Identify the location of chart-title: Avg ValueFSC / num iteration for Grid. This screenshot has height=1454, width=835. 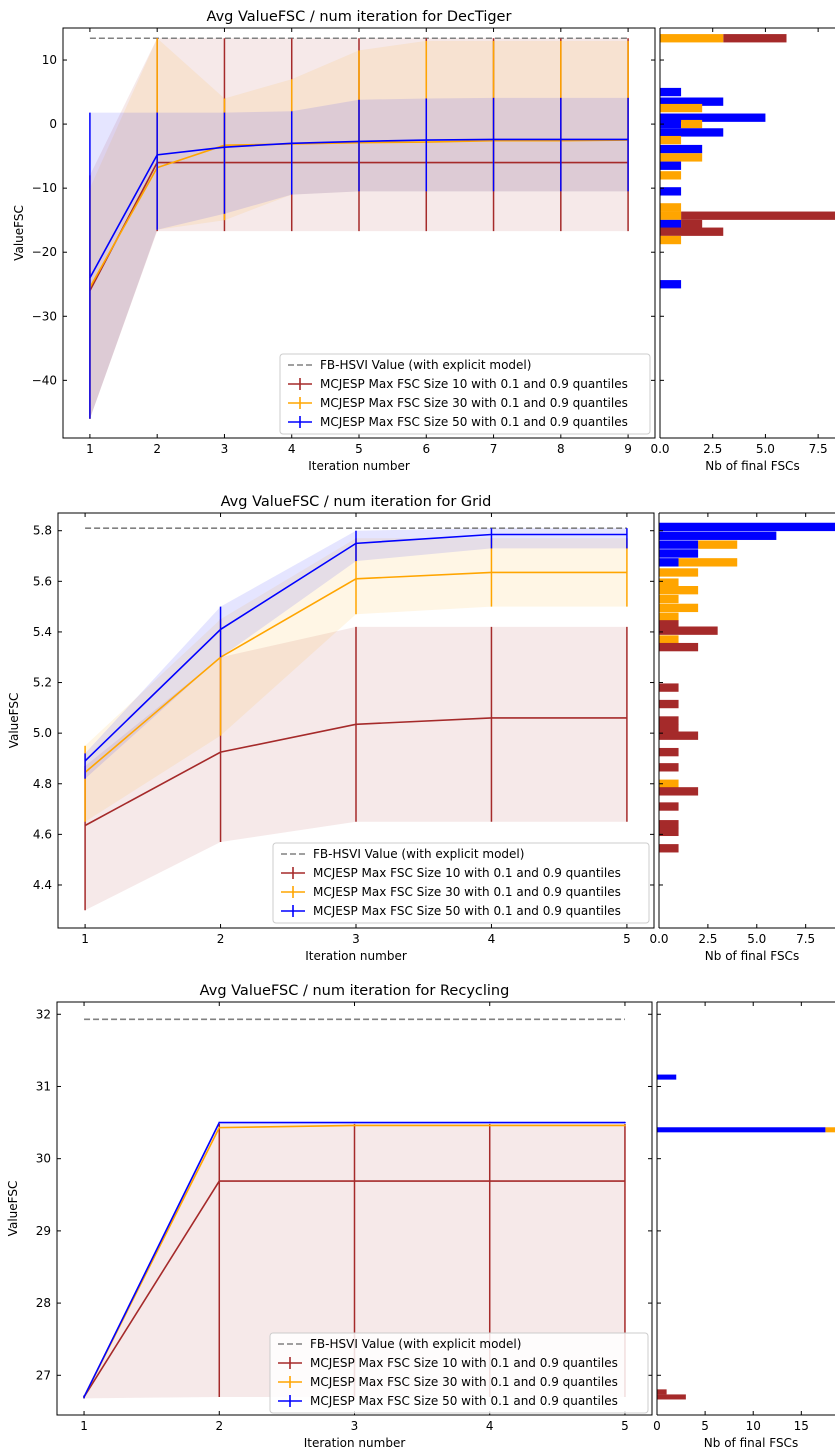
(356, 502).